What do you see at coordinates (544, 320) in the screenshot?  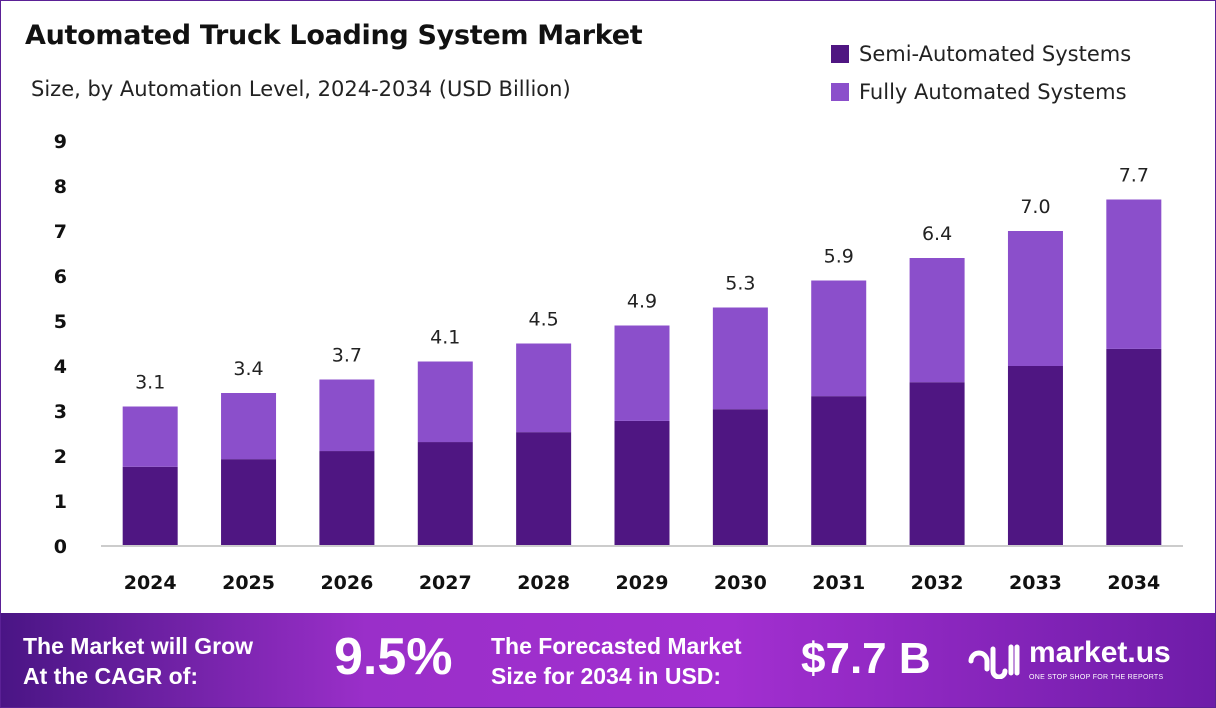 I see `data-label: 4.5` at bounding box center [544, 320].